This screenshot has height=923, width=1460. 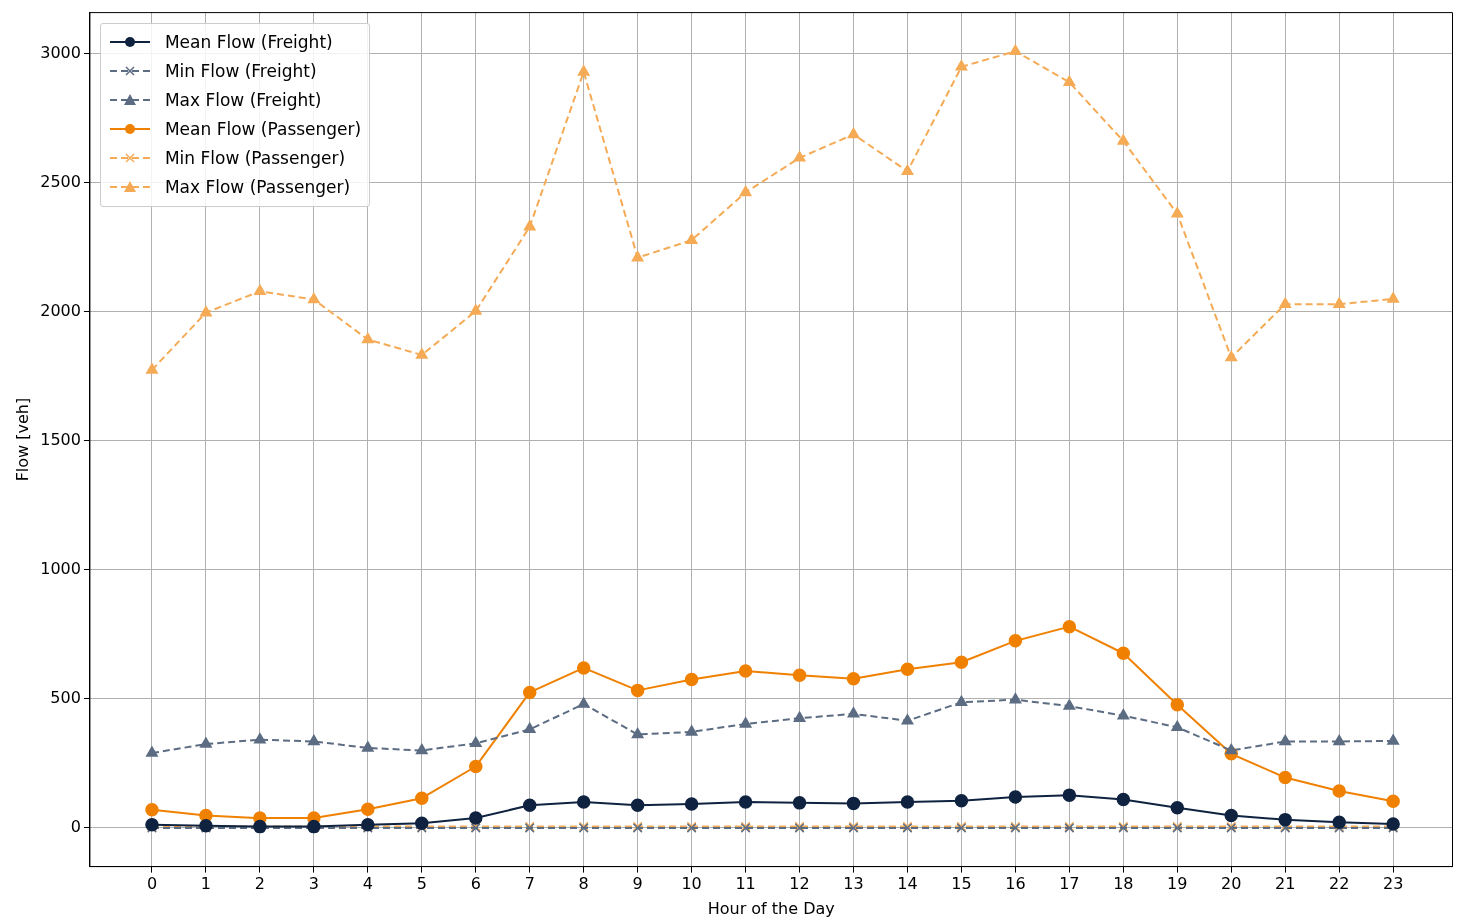 What do you see at coordinates (22, 439) in the screenshot?
I see `y-axis-title: Flow [veh]` at bounding box center [22, 439].